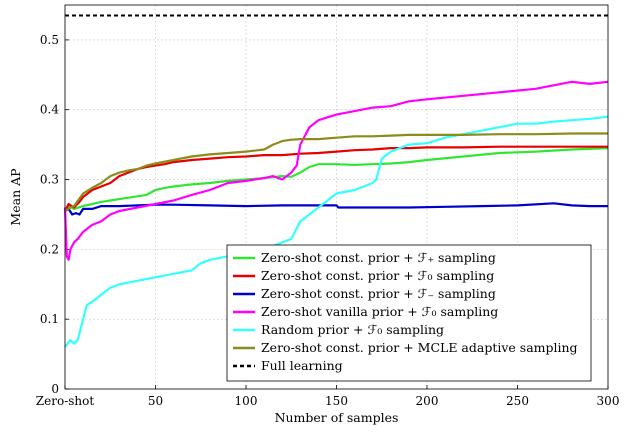  Describe the element at coordinates (15, 196) in the screenshot. I see `y-axis-label: Mean AP` at that location.